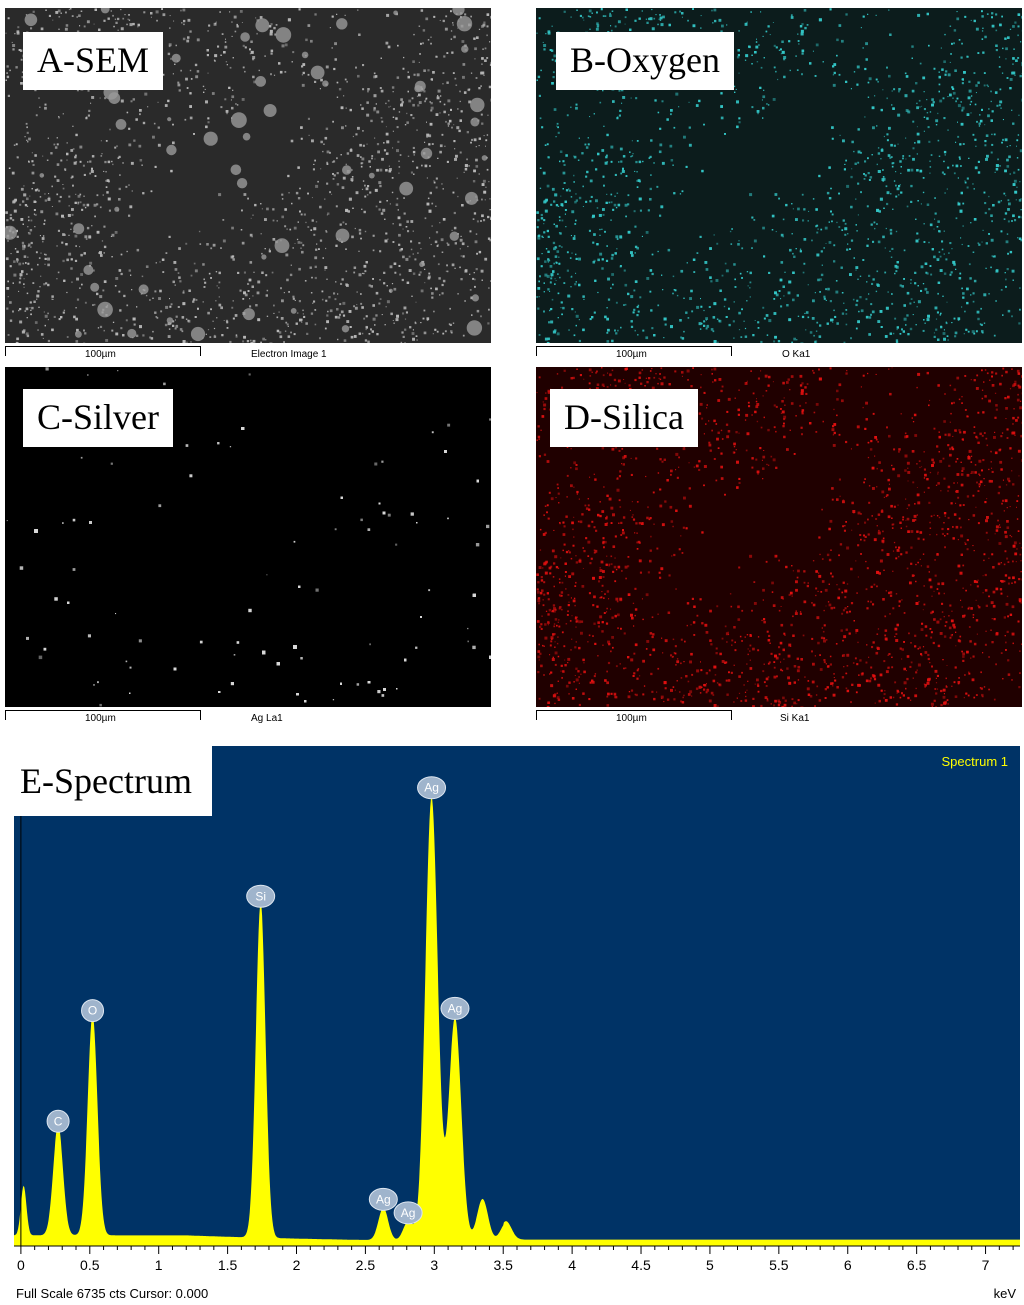 The image size is (1024, 1305). I want to click on panel-a-label: A-SEM, so click(93, 61).